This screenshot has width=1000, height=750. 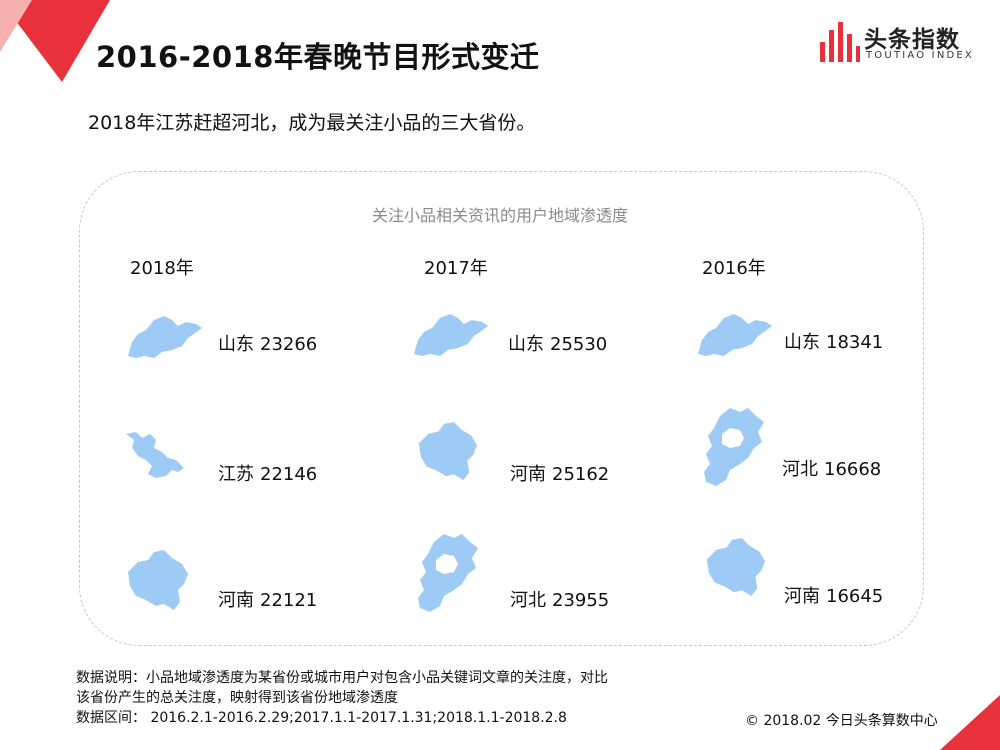 What do you see at coordinates (289, 344) in the screenshot?
I see `province-value: 23266` at bounding box center [289, 344].